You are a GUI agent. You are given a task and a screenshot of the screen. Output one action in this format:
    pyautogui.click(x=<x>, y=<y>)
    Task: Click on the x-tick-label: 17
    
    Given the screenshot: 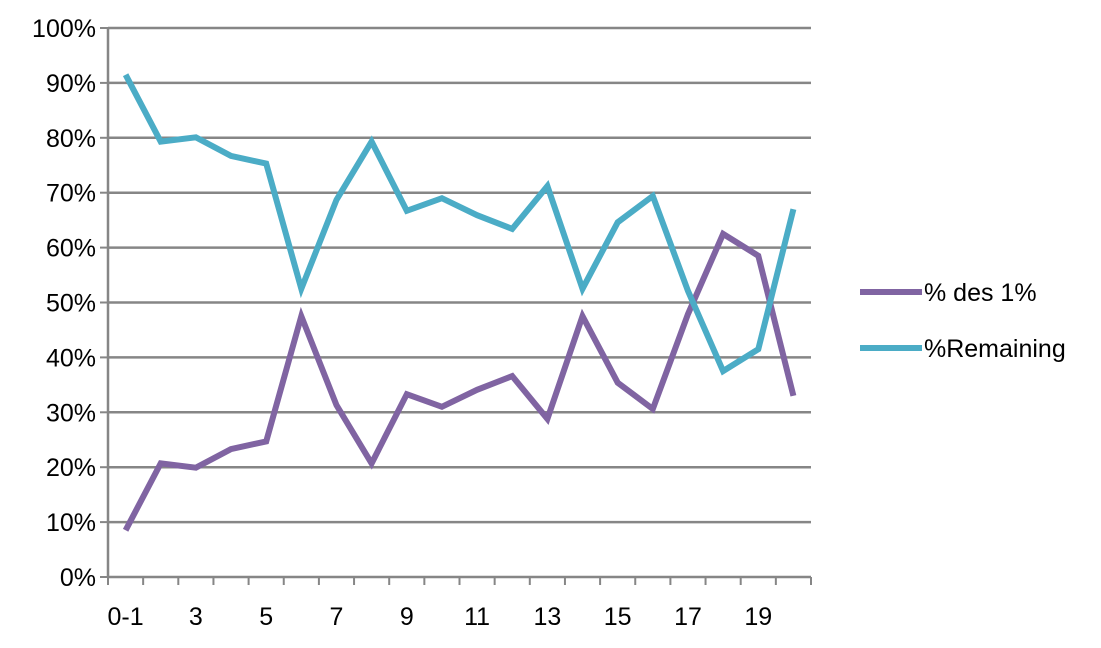 What is the action you would take?
    pyautogui.click(x=688, y=617)
    